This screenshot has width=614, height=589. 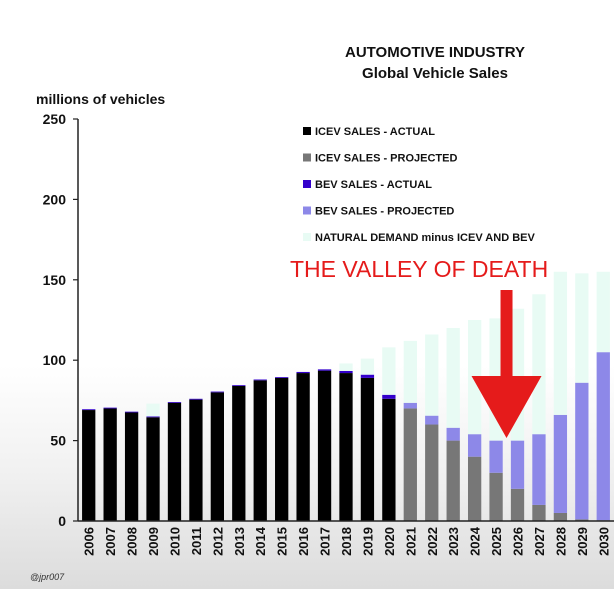 I want to click on y-tick-label-150: 150, so click(x=55, y=280).